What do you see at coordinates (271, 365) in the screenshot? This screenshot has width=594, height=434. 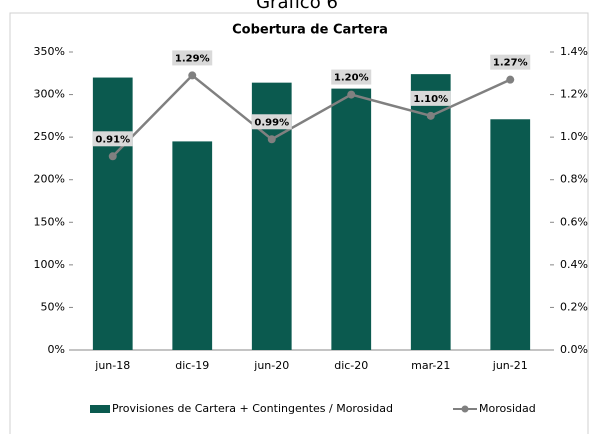 I see `x-tick-label: jun-20` at bounding box center [271, 365].